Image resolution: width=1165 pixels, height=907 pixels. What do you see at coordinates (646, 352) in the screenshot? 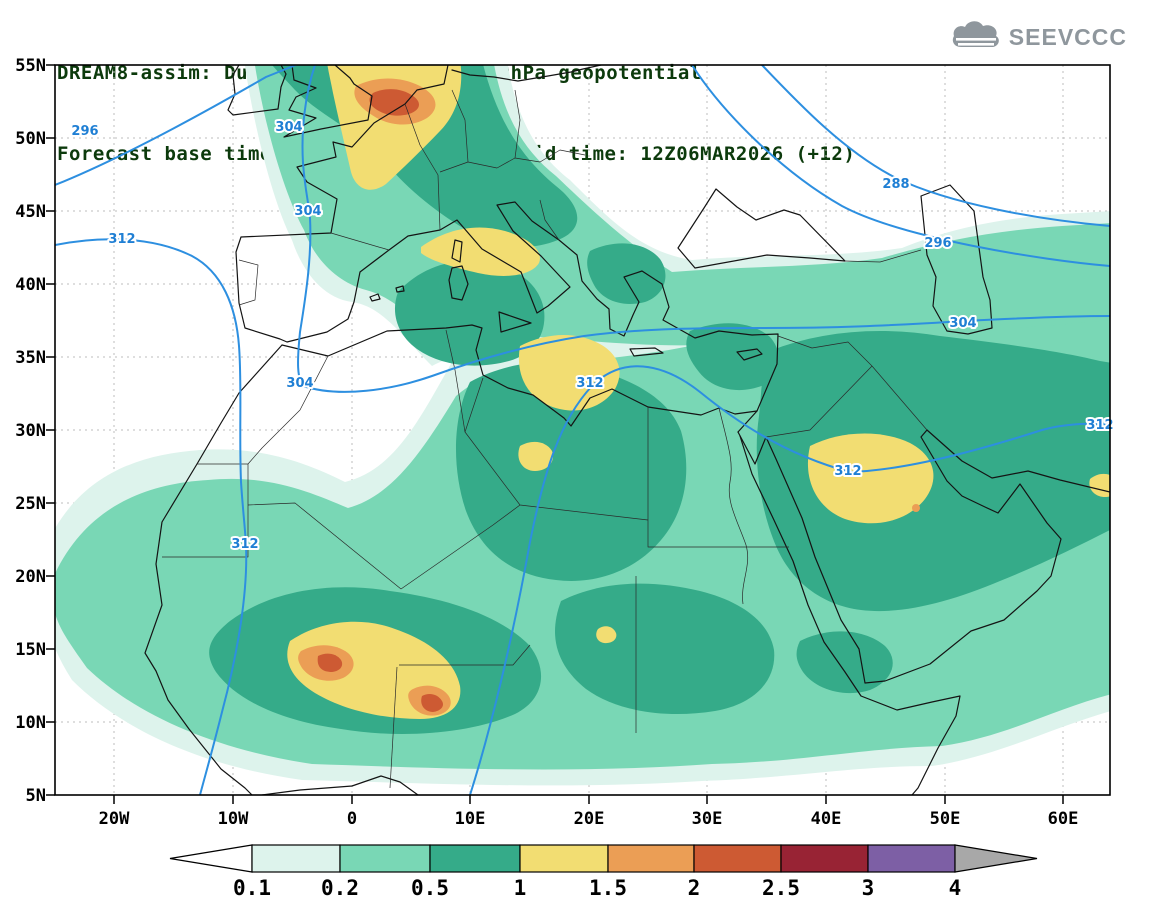
I see `island-crete` at bounding box center [646, 352].